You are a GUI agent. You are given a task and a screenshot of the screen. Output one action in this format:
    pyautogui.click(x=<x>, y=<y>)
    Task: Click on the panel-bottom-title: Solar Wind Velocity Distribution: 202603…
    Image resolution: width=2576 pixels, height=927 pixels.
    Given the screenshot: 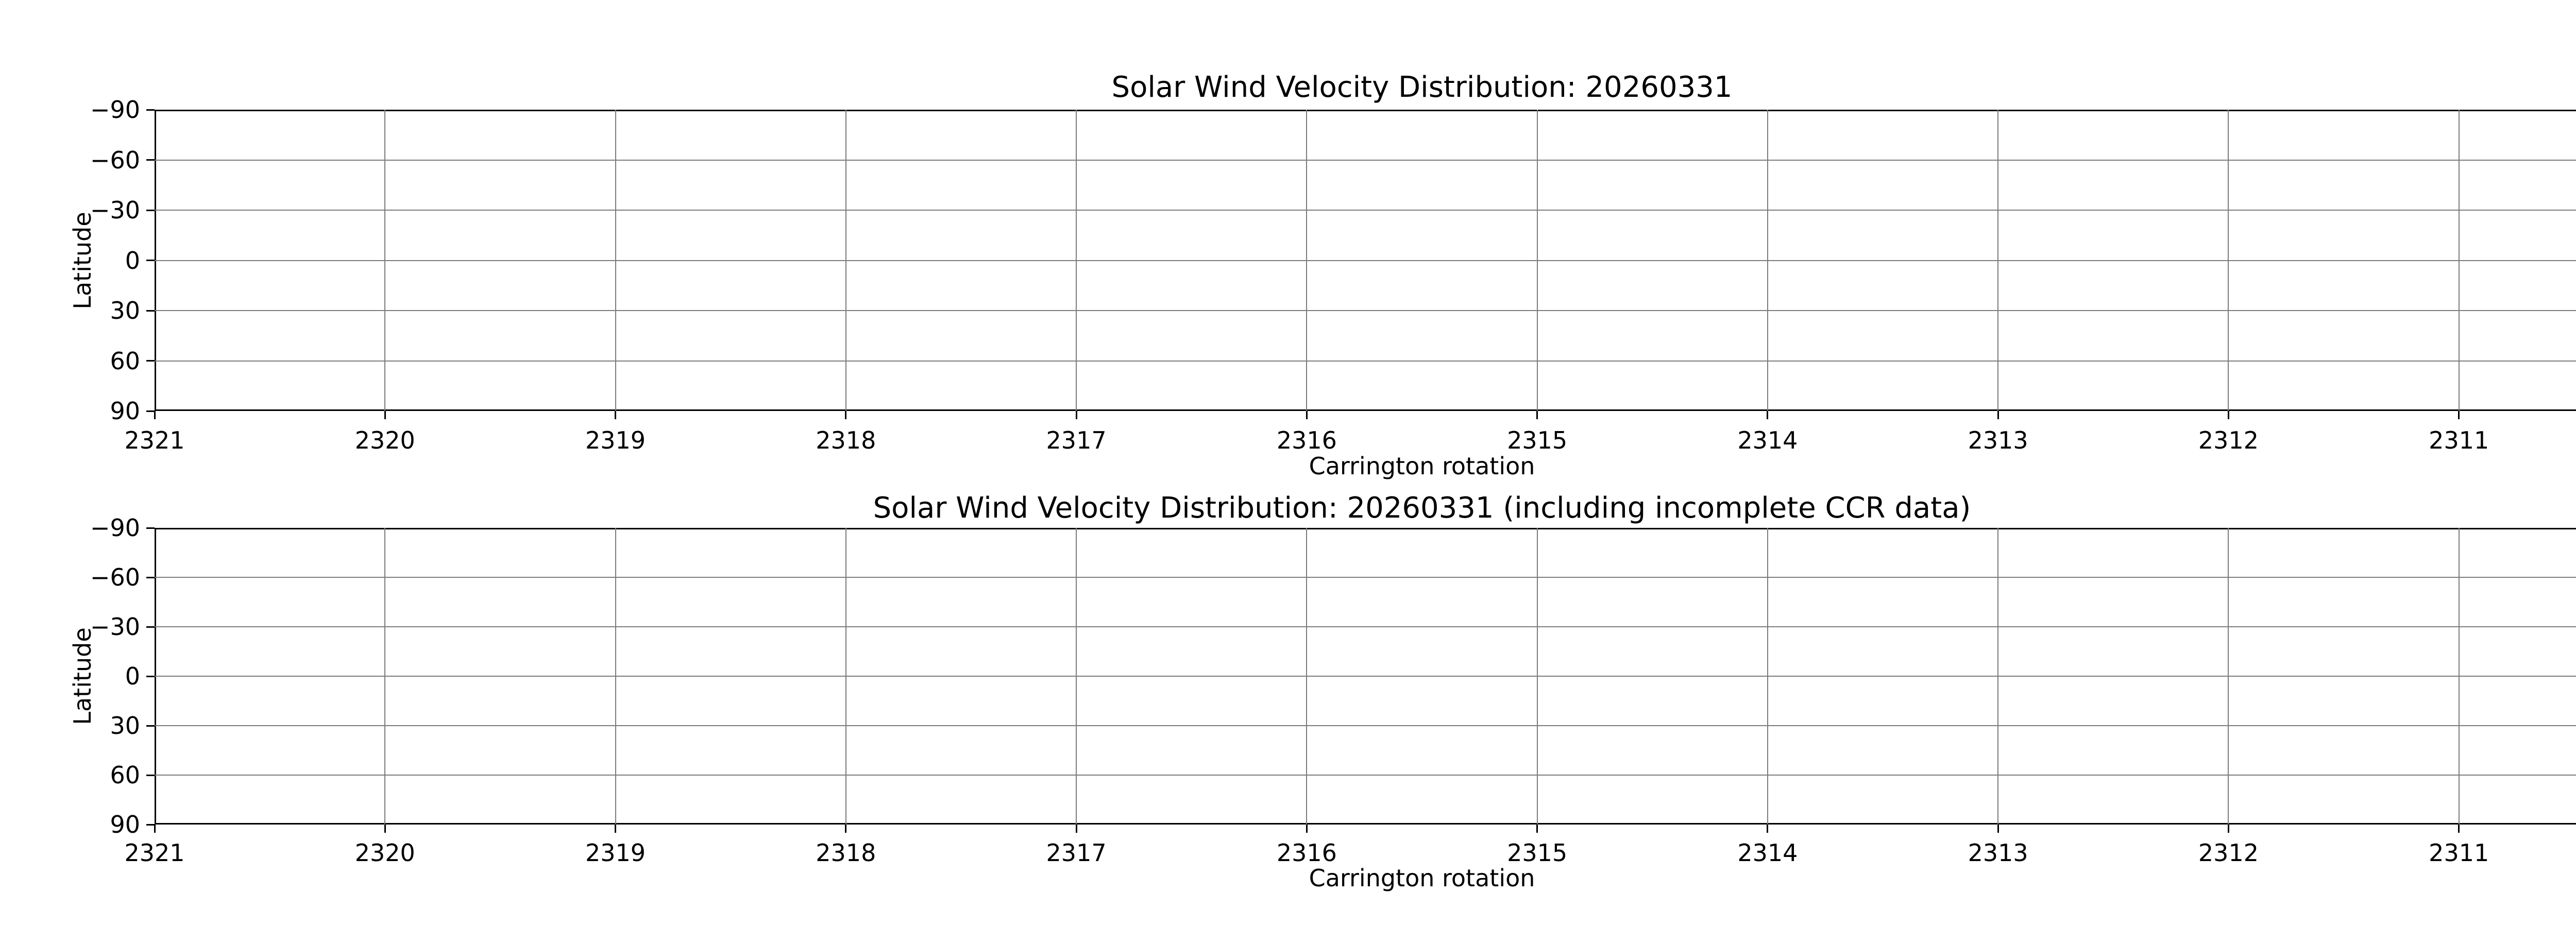 What is the action you would take?
    pyautogui.click(x=1422, y=508)
    